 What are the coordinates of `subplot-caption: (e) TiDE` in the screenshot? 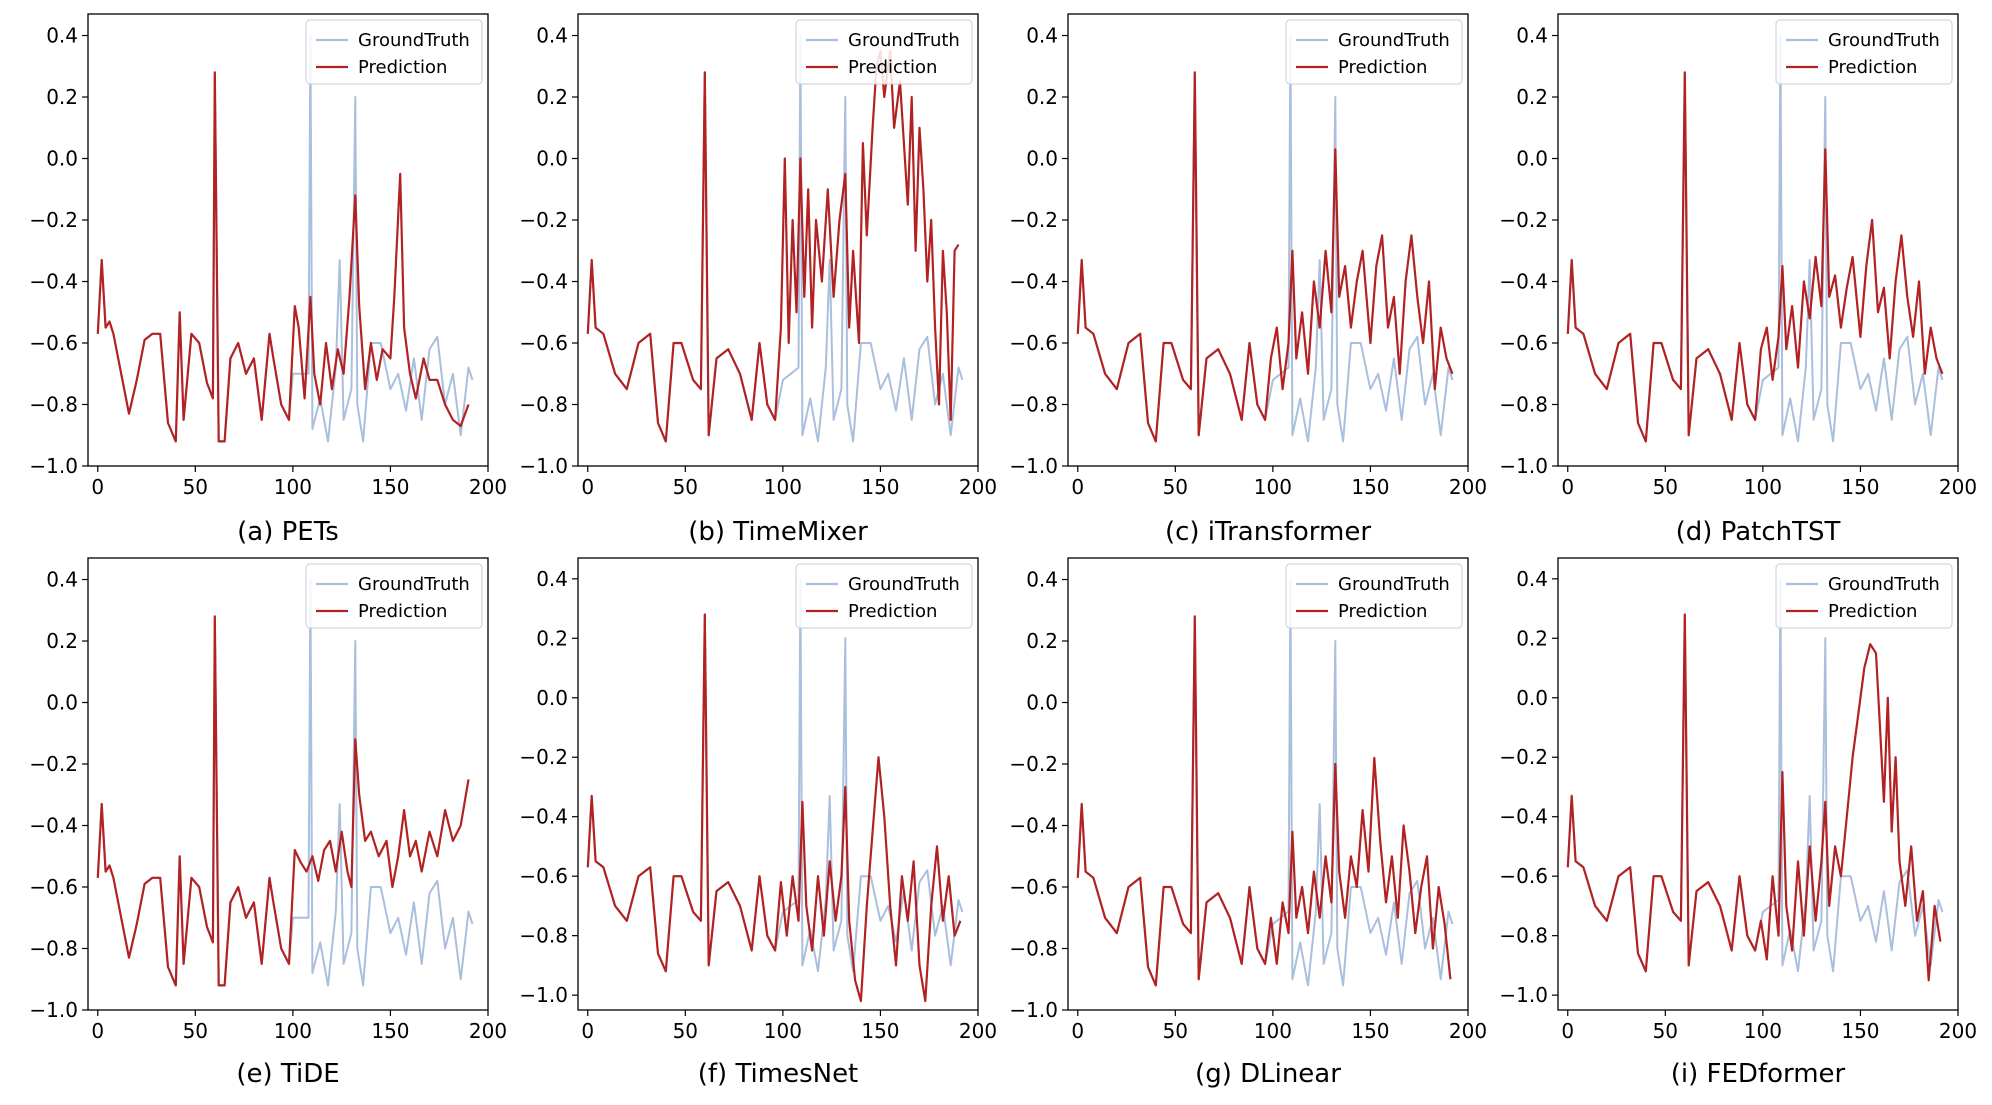 It's located at (287, 1074).